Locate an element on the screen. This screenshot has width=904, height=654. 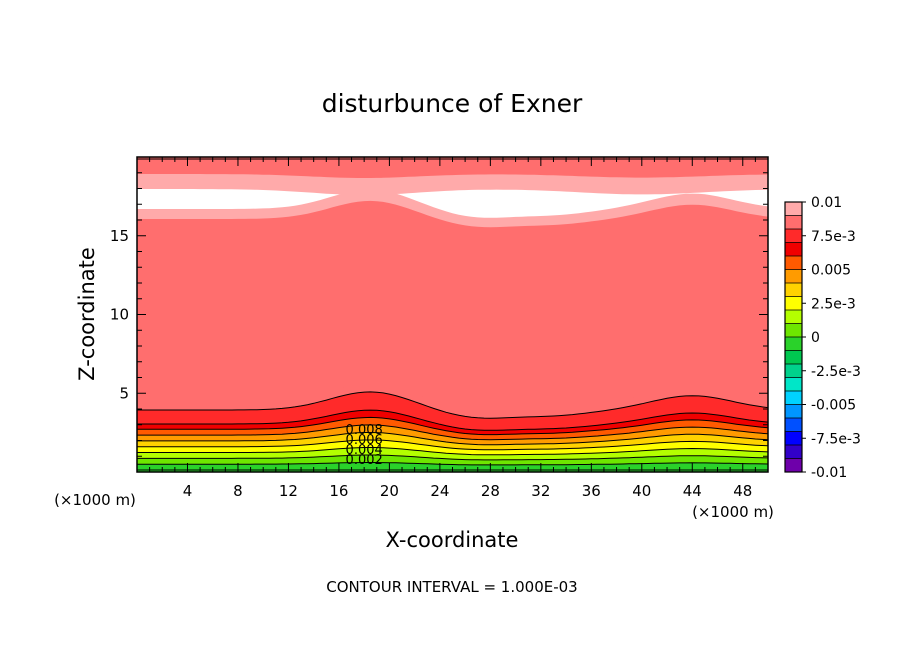
x-tick-label: 24 is located at coordinates (439, 491).